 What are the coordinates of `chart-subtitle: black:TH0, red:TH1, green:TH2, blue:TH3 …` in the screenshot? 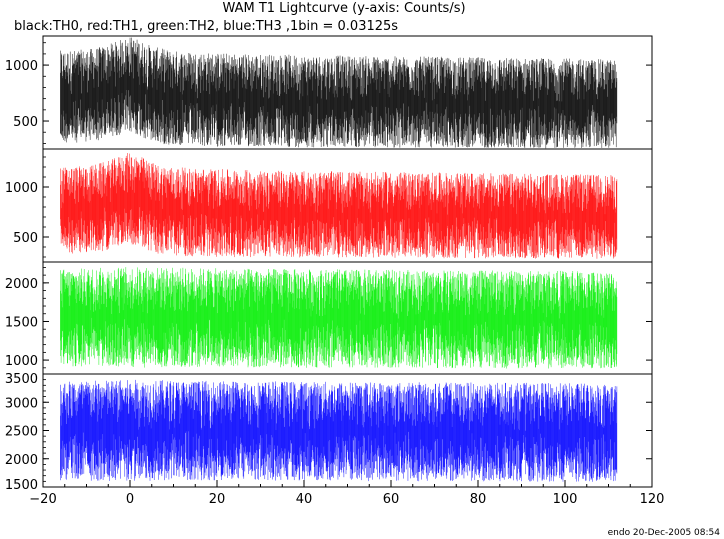 It's located at (206, 26).